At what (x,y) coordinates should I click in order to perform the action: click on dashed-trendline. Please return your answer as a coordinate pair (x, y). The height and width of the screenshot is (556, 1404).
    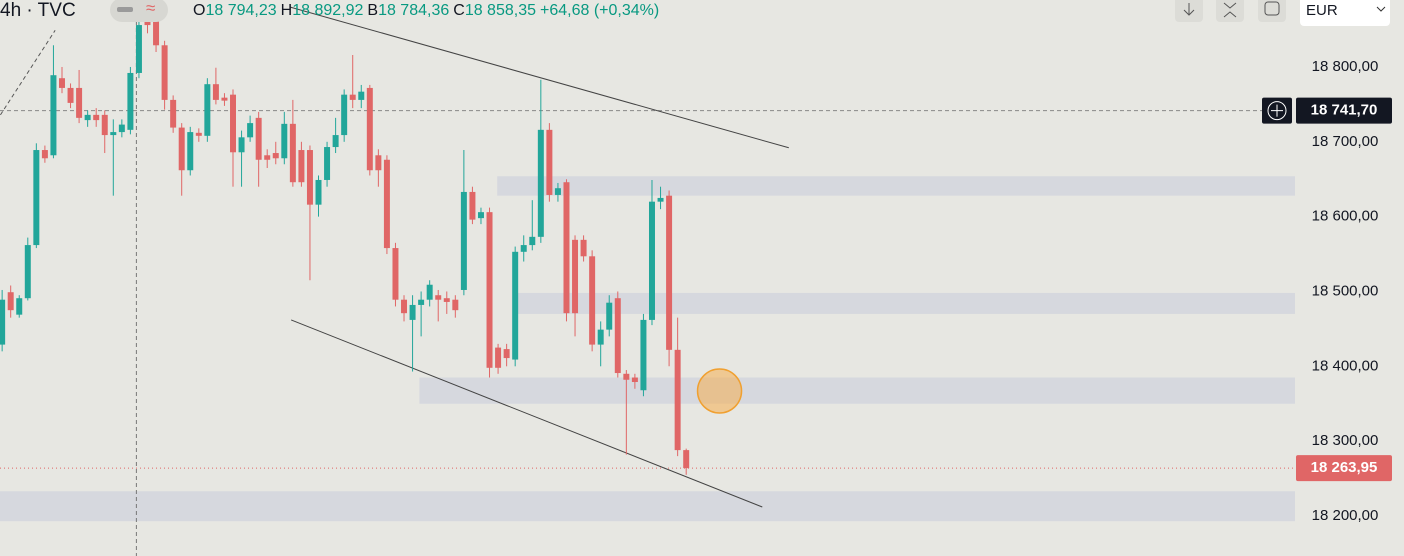
    Looking at the image, I should click on (28, 73).